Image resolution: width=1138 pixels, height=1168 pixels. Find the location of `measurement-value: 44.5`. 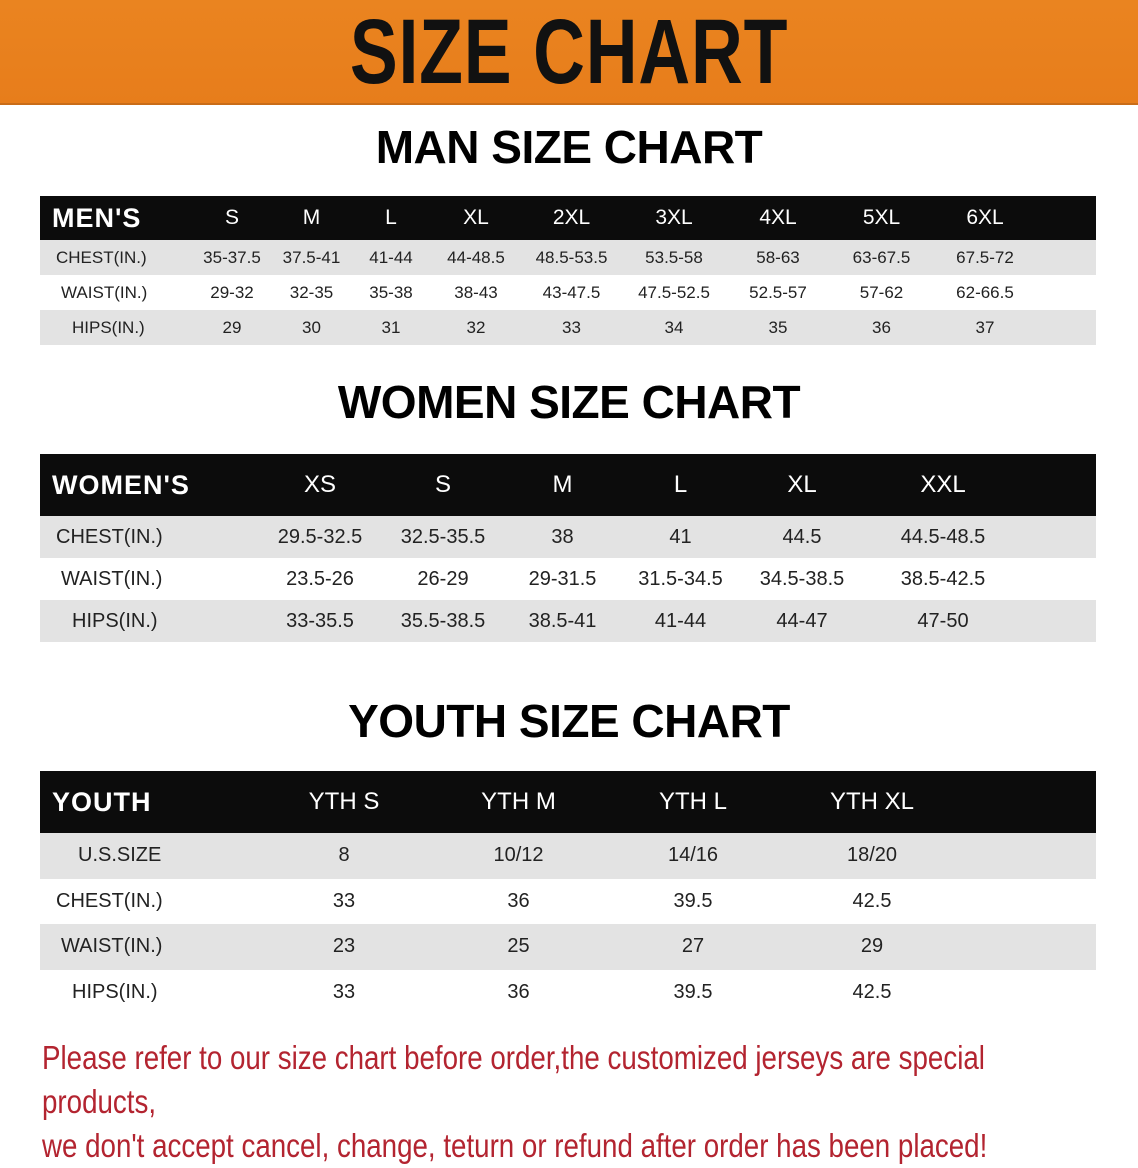

measurement-value: 44.5 is located at coordinates (802, 536).